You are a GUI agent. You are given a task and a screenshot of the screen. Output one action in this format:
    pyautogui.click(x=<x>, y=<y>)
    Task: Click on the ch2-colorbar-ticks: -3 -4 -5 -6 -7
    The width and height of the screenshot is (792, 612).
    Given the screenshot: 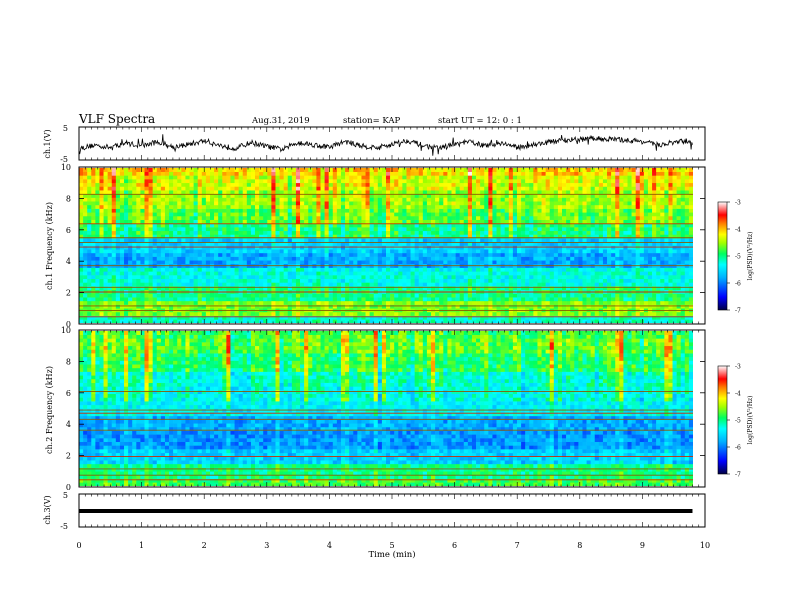 What is the action you would take?
    pyautogui.click(x=734, y=421)
    